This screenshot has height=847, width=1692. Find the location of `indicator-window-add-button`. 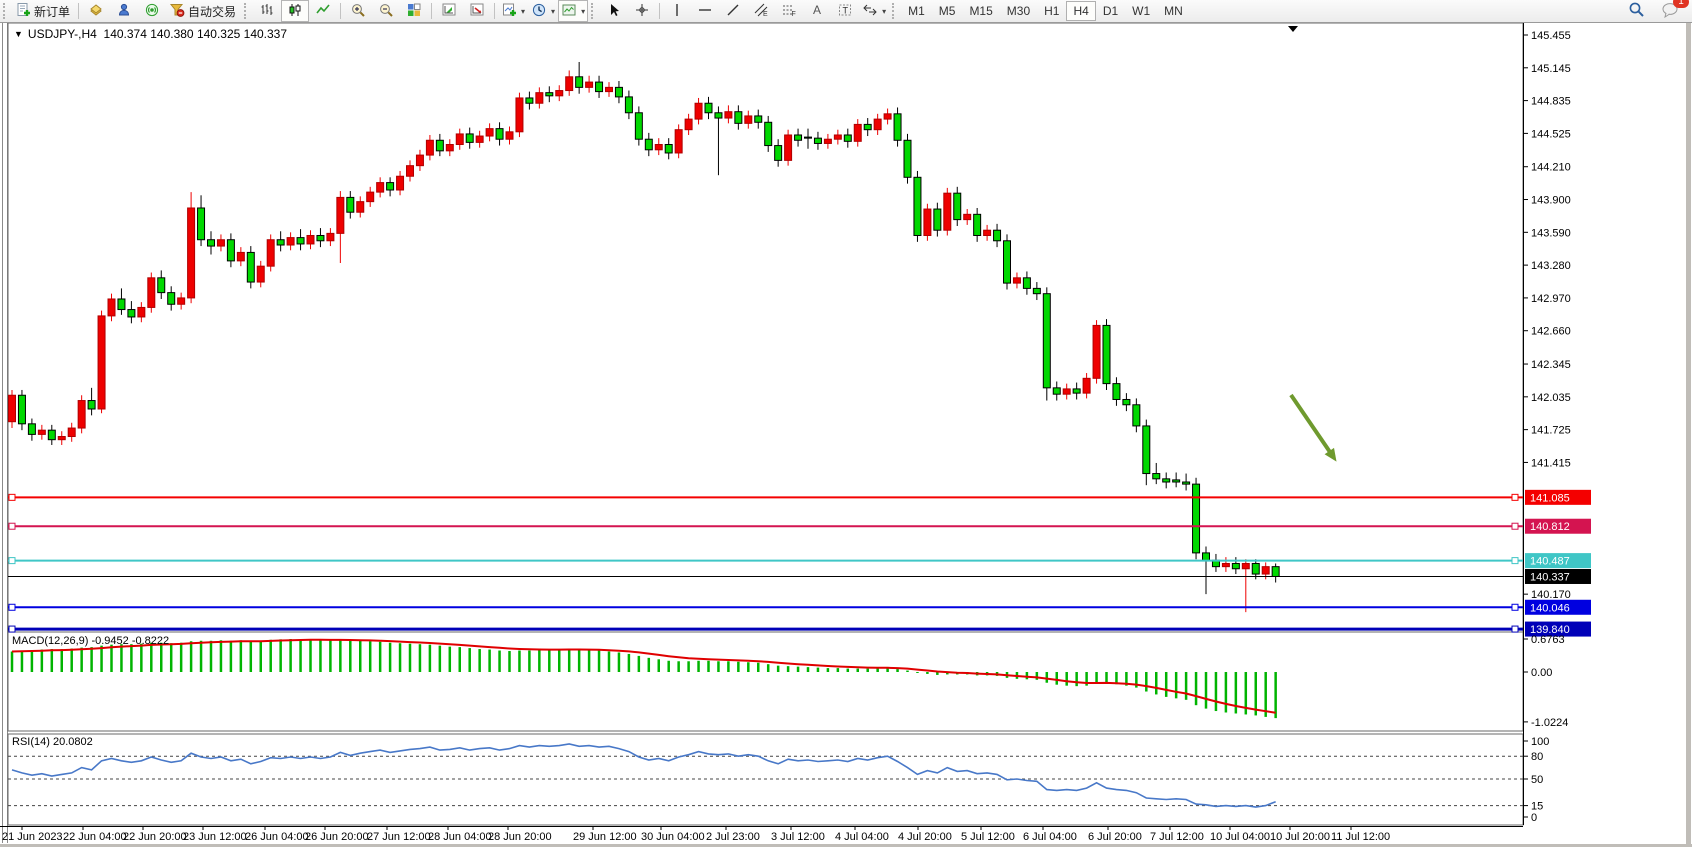

indicator-window-add-button is located at coordinates (449, 11).